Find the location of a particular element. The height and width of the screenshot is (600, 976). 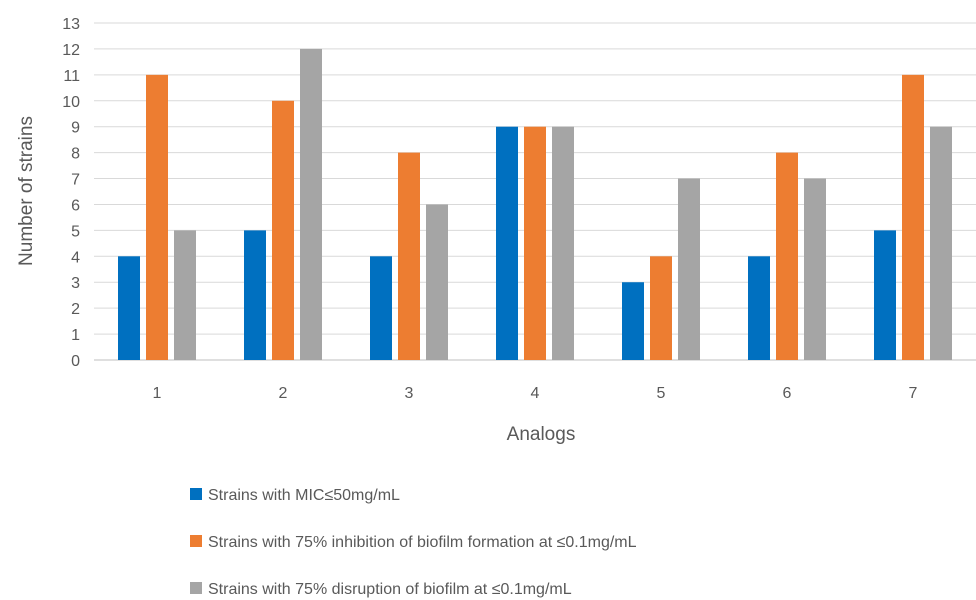

y-tick-label: 10 is located at coordinates (71, 102).